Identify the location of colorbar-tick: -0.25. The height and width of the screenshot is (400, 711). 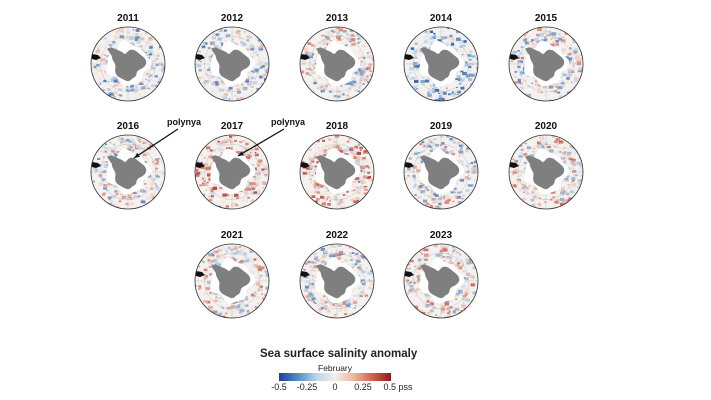
(307, 387).